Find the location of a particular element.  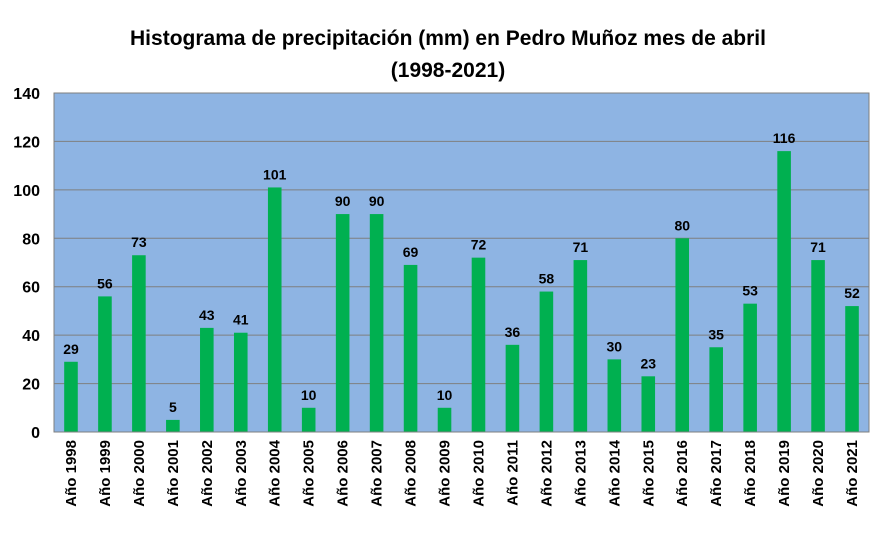

y-tick-label: 40 is located at coordinates (31, 336).